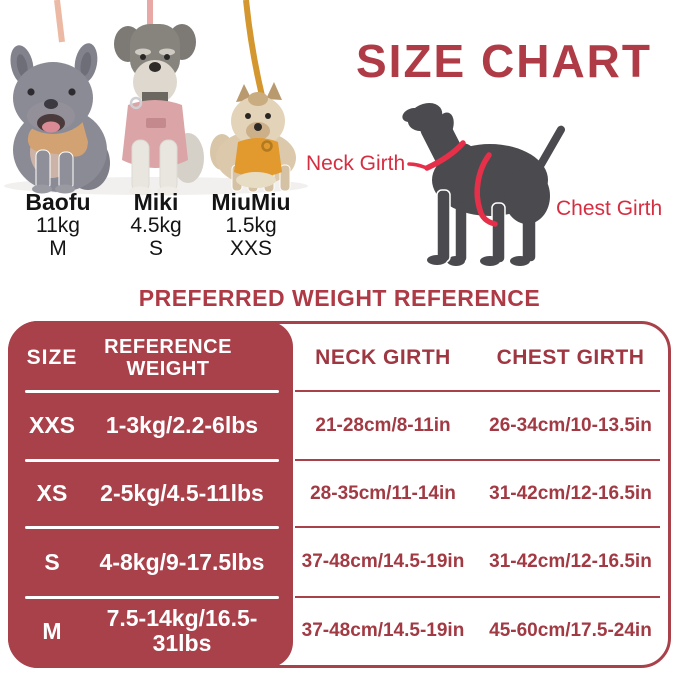 The height and width of the screenshot is (676, 679). What do you see at coordinates (182, 630) in the screenshot?
I see `weight-value: 7.5-14kg/16.5-31lbs` at bounding box center [182, 630].